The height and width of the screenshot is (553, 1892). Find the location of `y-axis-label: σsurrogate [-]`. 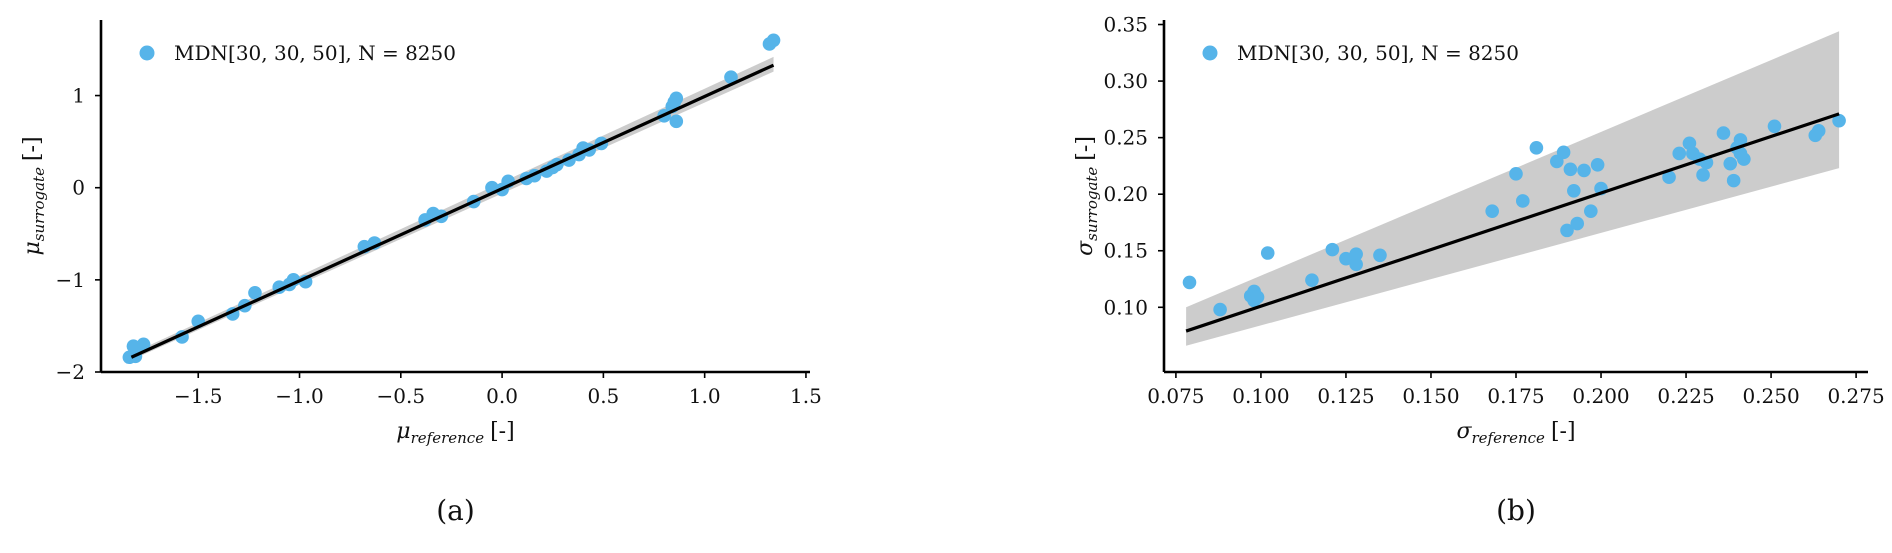

y-axis-label: σsurrogate [-] is located at coordinates (1087, 196).